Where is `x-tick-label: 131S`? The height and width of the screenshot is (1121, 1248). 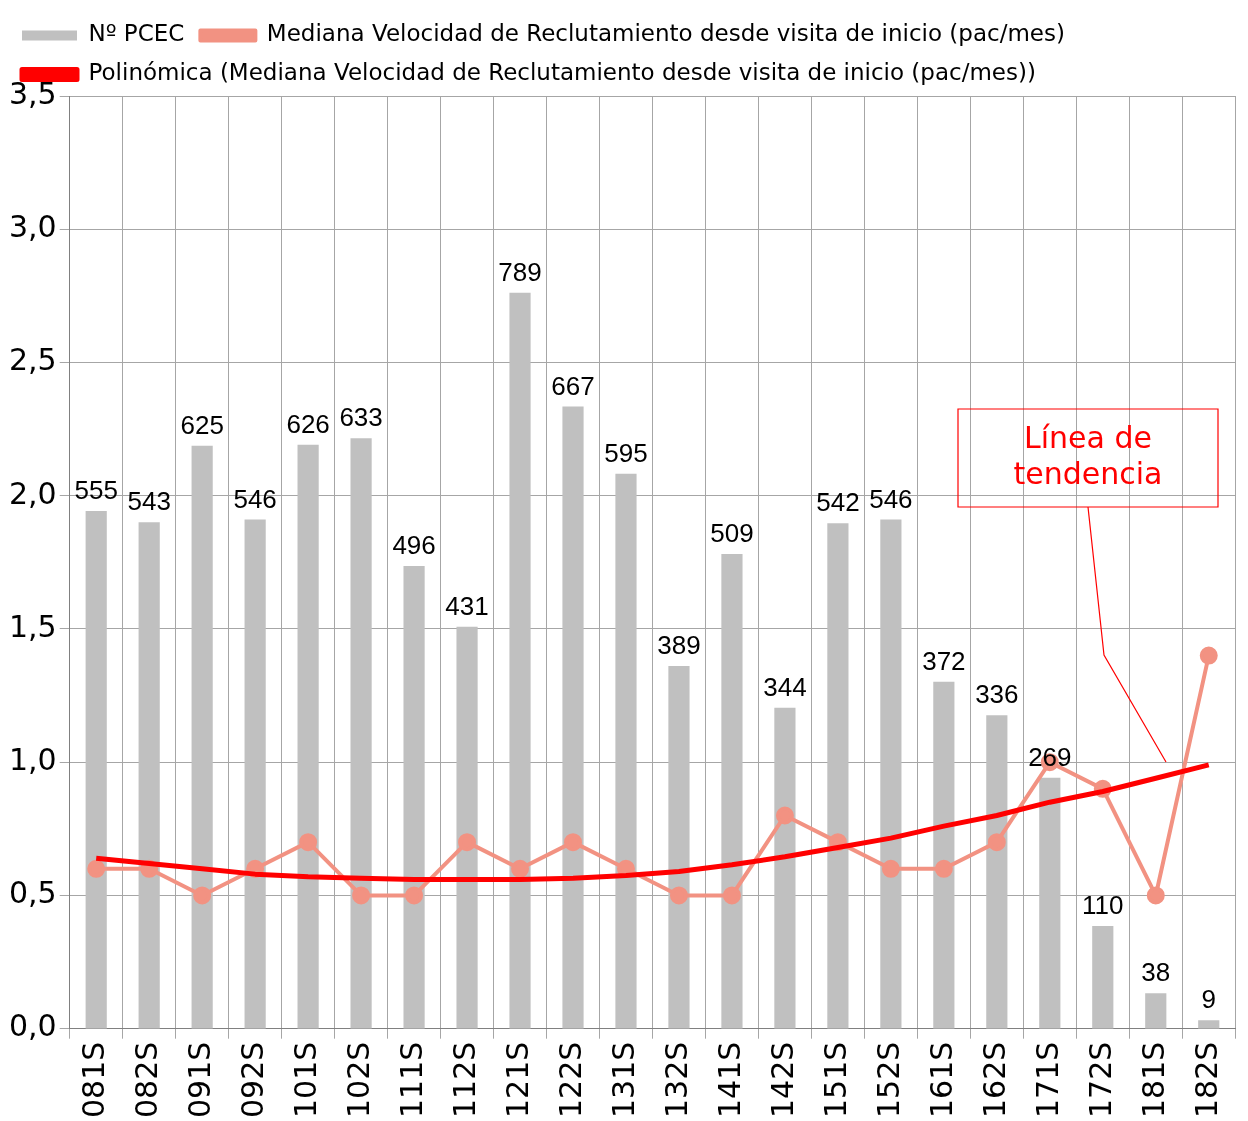 x-tick-label: 131S is located at coordinates (623, 1080).